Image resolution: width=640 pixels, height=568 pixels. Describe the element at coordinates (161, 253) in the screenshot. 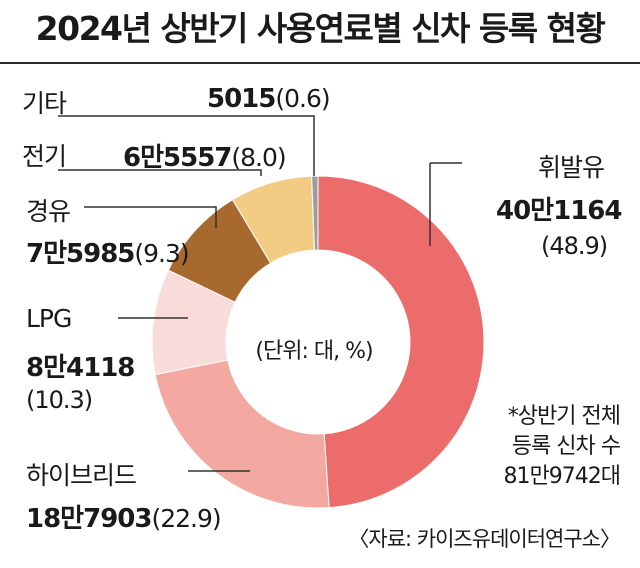

I see `label-diesel-pct: (9.3)` at that location.